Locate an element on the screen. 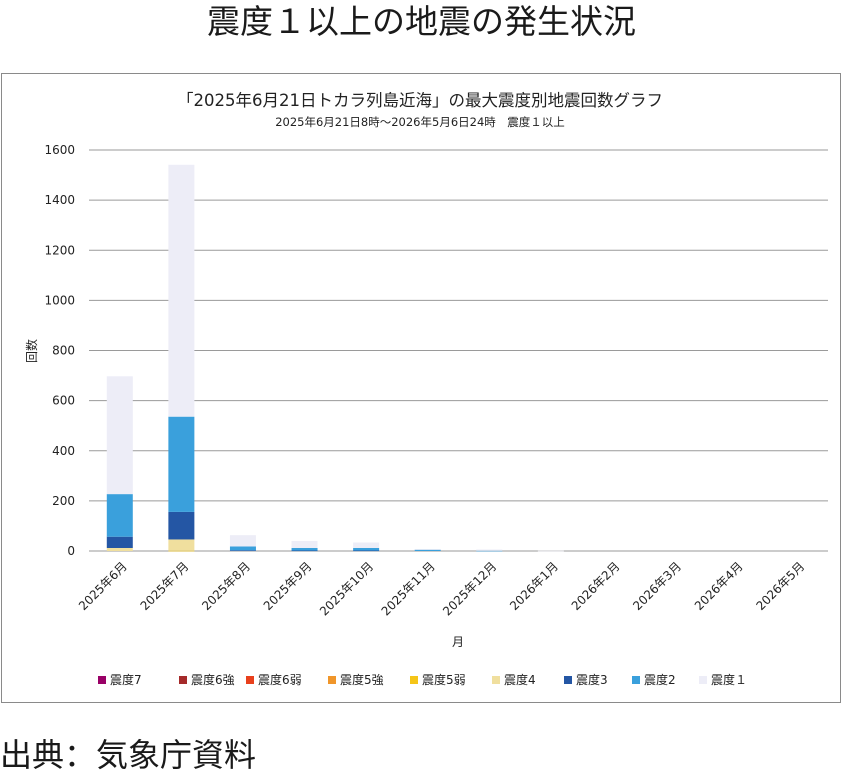 This screenshot has height=775, width=843. x-tick-label: 2025年12月 is located at coordinates (469, 588).